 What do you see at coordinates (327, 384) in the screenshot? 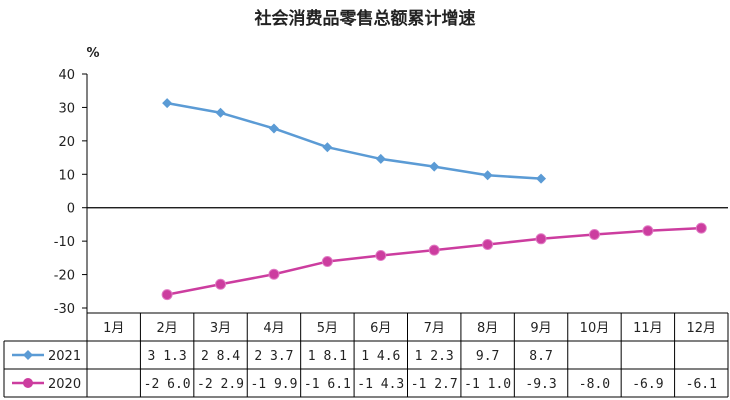
I see `data-label: -1 6.1` at bounding box center [327, 384].